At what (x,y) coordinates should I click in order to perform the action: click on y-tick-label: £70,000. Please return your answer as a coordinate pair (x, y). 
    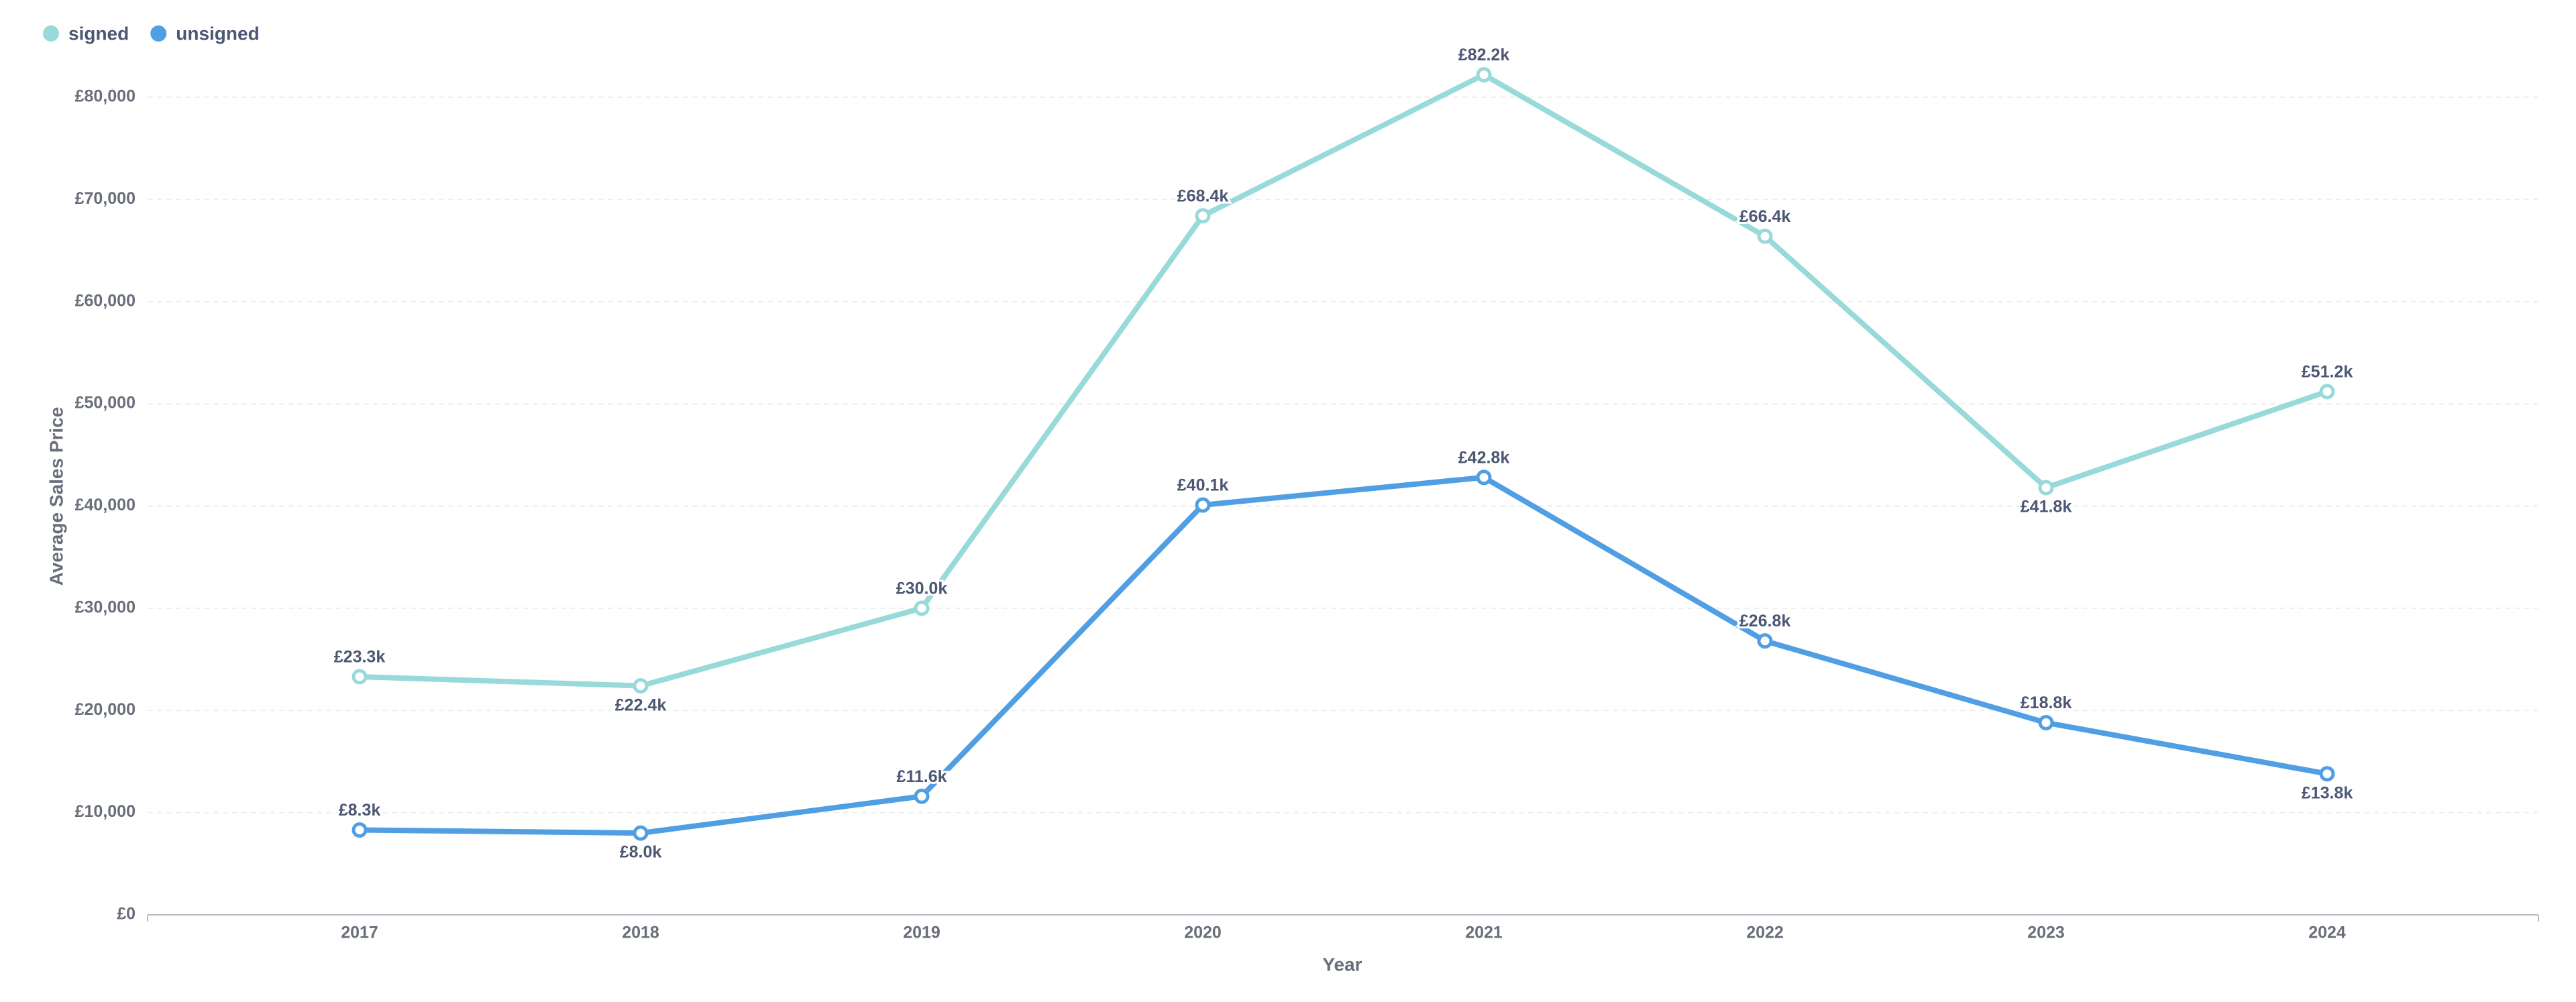
    Looking at the image, I should click on (105, 199).